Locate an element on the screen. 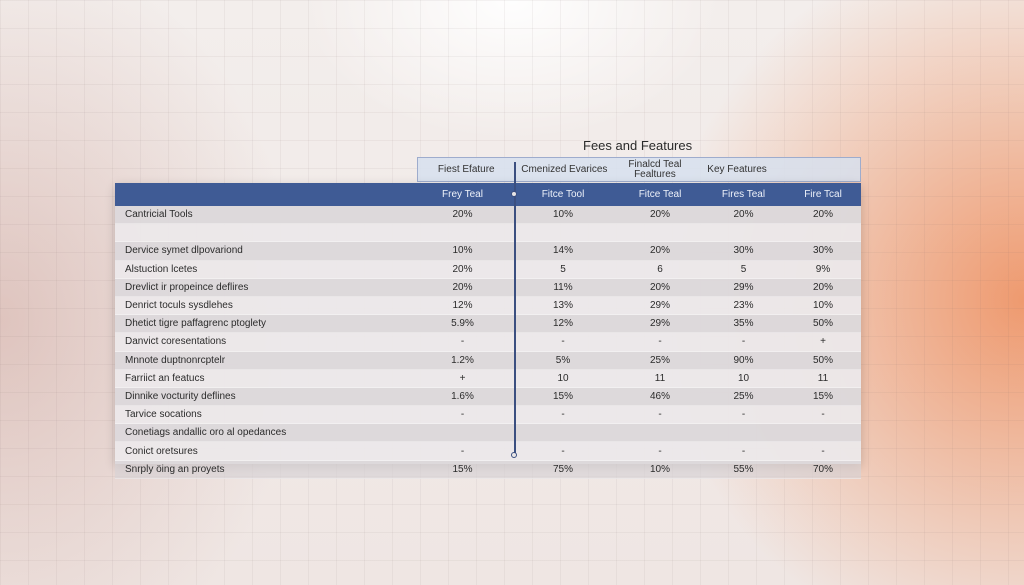  row-label: Dinnike vocturity deflines is located at coordinates (180, 396).